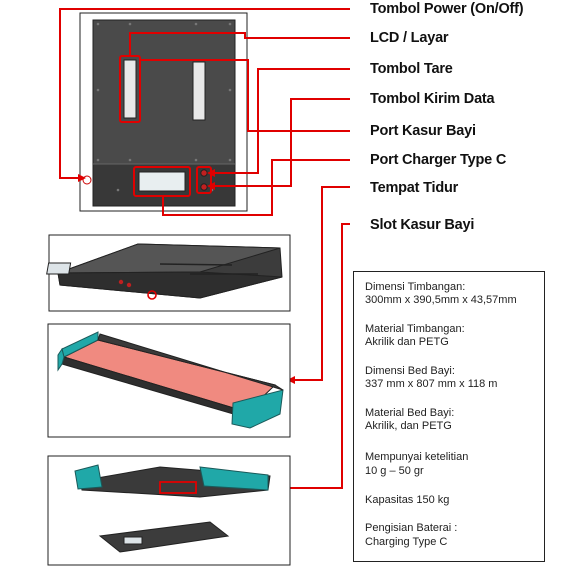  I want to click on assembly-foot-frame, so click(234, 478).